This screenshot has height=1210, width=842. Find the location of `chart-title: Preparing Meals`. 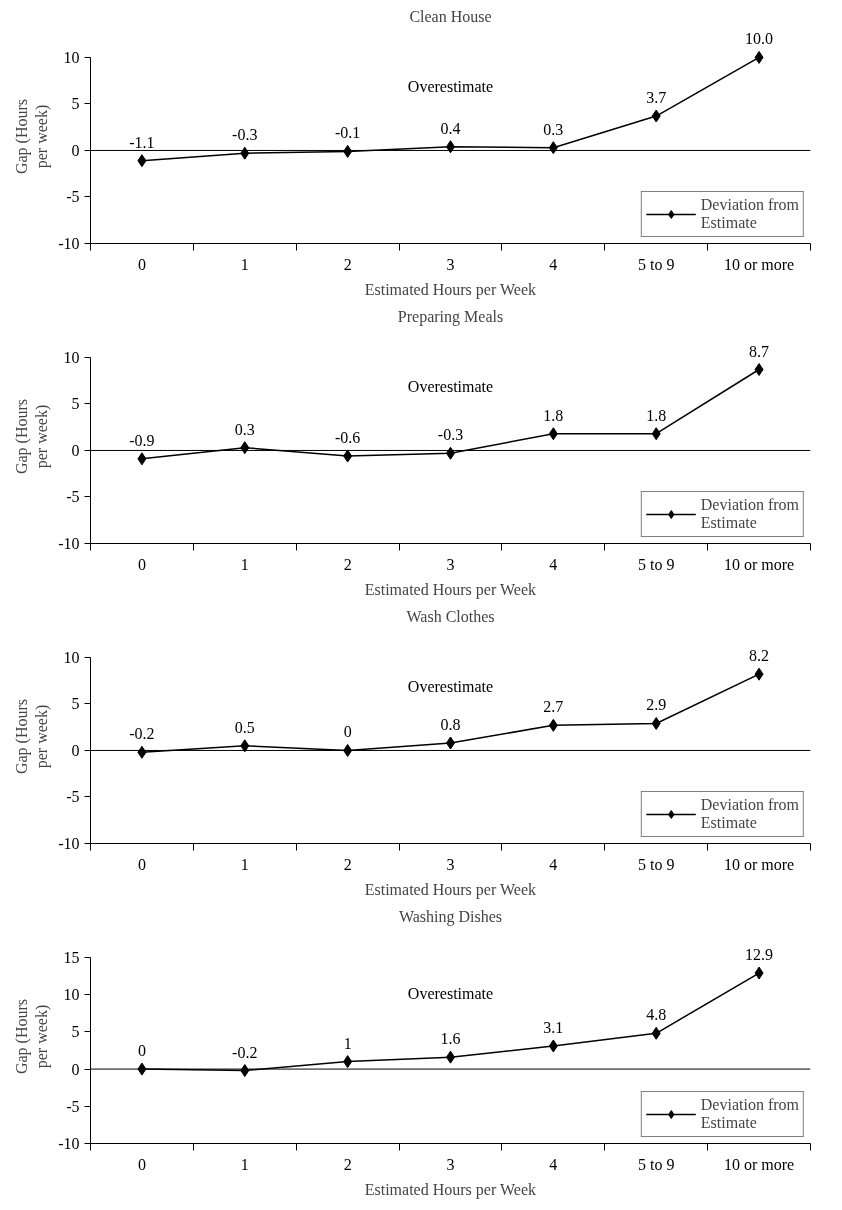

chart-title: Preparing Meals is located at coordinates (450, 316).